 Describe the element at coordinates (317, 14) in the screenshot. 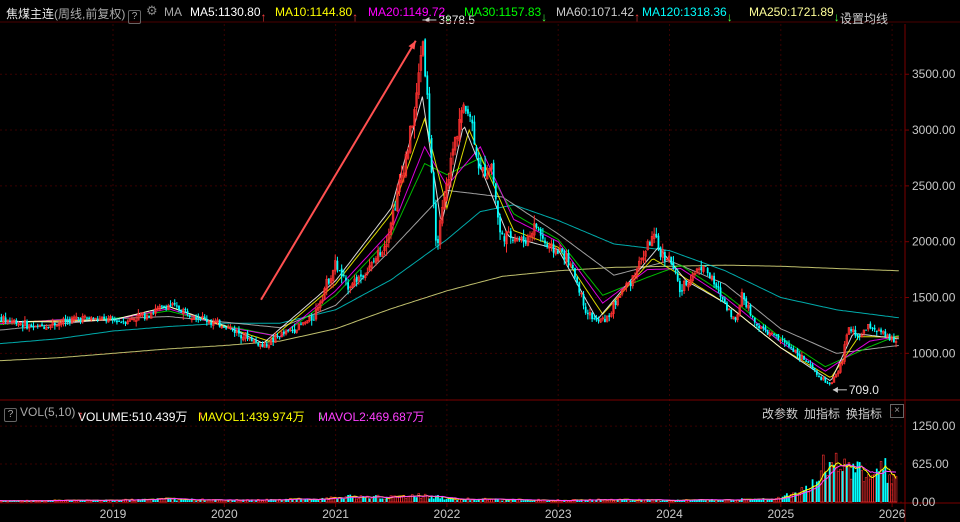

I see `ma-value-item: MA10:1144.80 ↑` at that location.